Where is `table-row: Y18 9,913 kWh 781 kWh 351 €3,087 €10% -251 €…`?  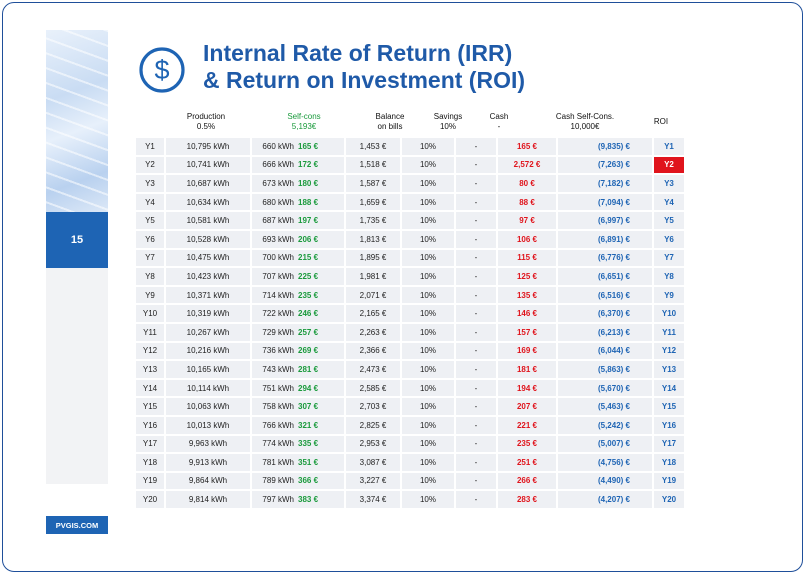 table-row: Y18 9,913 kWh 781 kWh 351 €3,087 €10% -251 €… is located at coordinates (410, 462).